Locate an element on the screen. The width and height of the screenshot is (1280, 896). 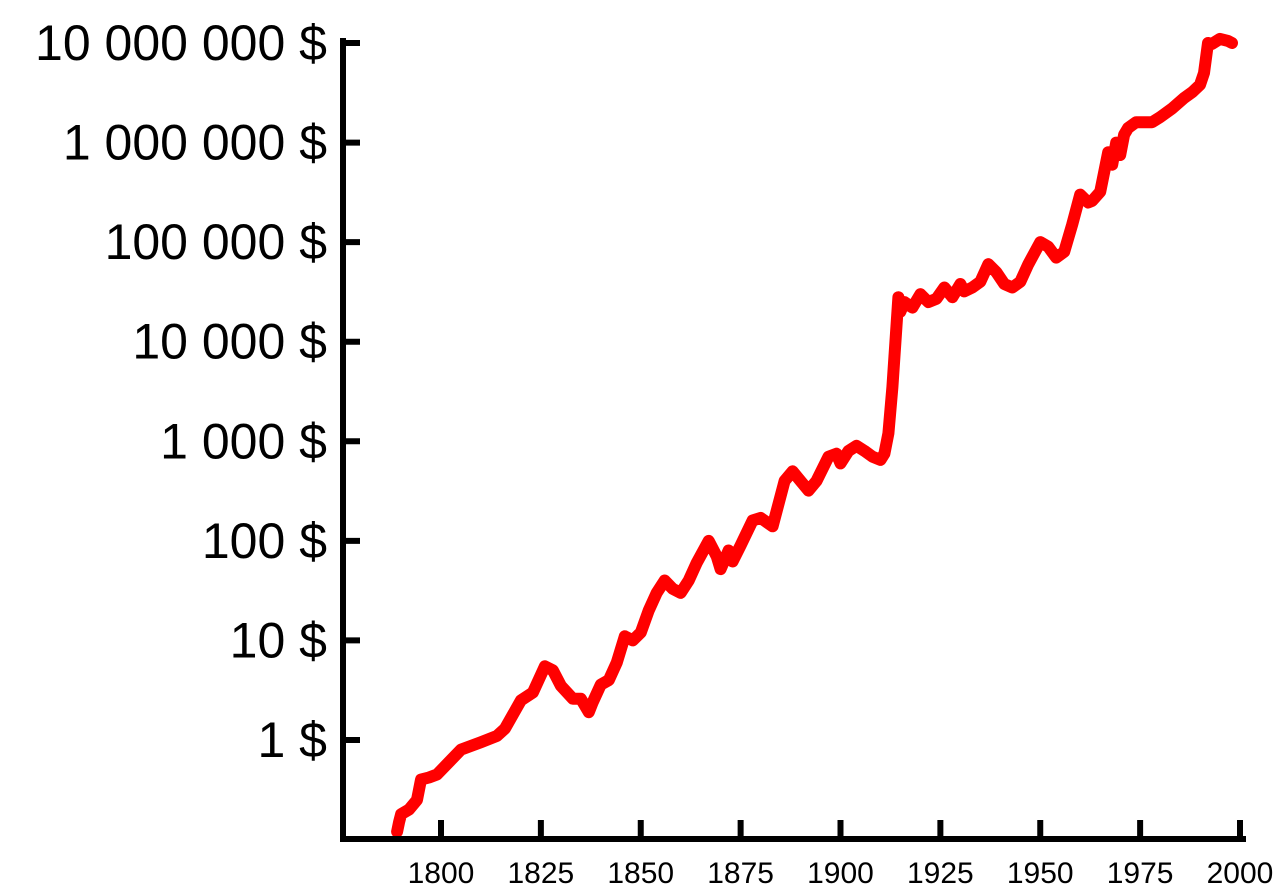
y-tick-label: 100 000 $ is located at coordinates (216, 242).